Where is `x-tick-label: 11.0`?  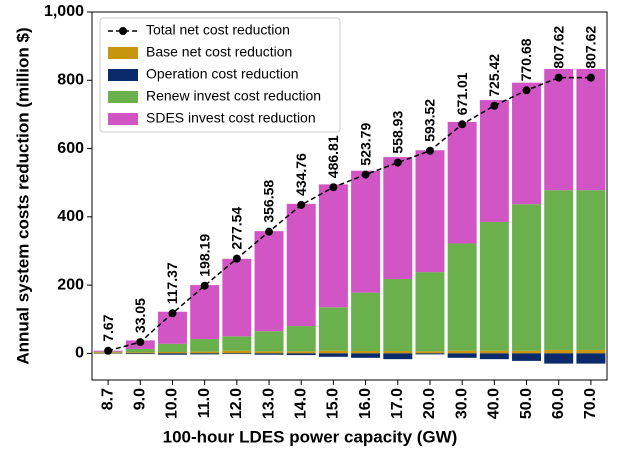 x-tick-label: 11.0 is located at coordinates (204, 403).